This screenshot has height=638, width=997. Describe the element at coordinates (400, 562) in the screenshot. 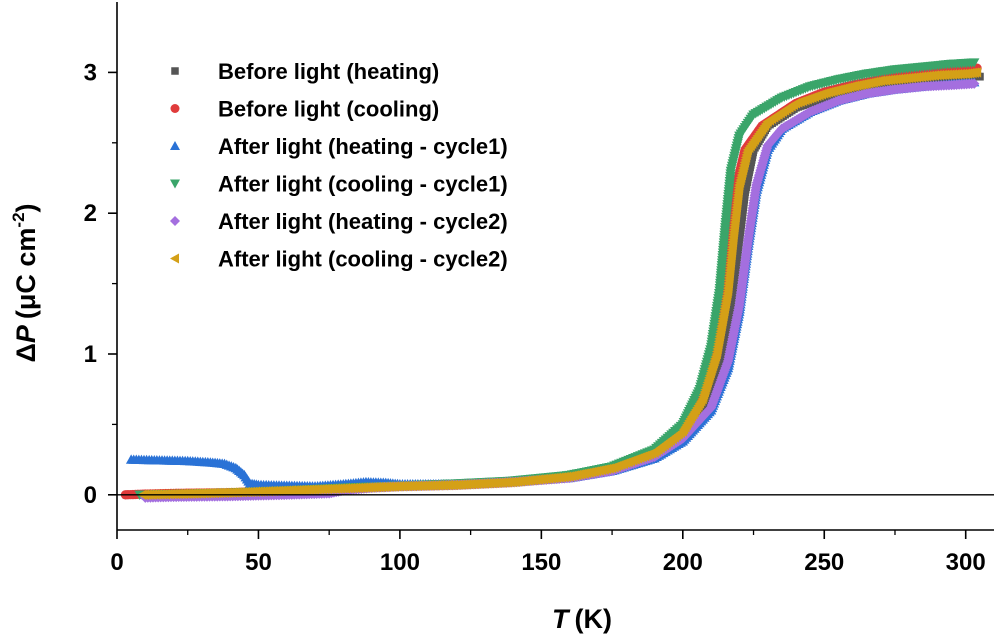

I see `x-tick-label: 100` at that location.